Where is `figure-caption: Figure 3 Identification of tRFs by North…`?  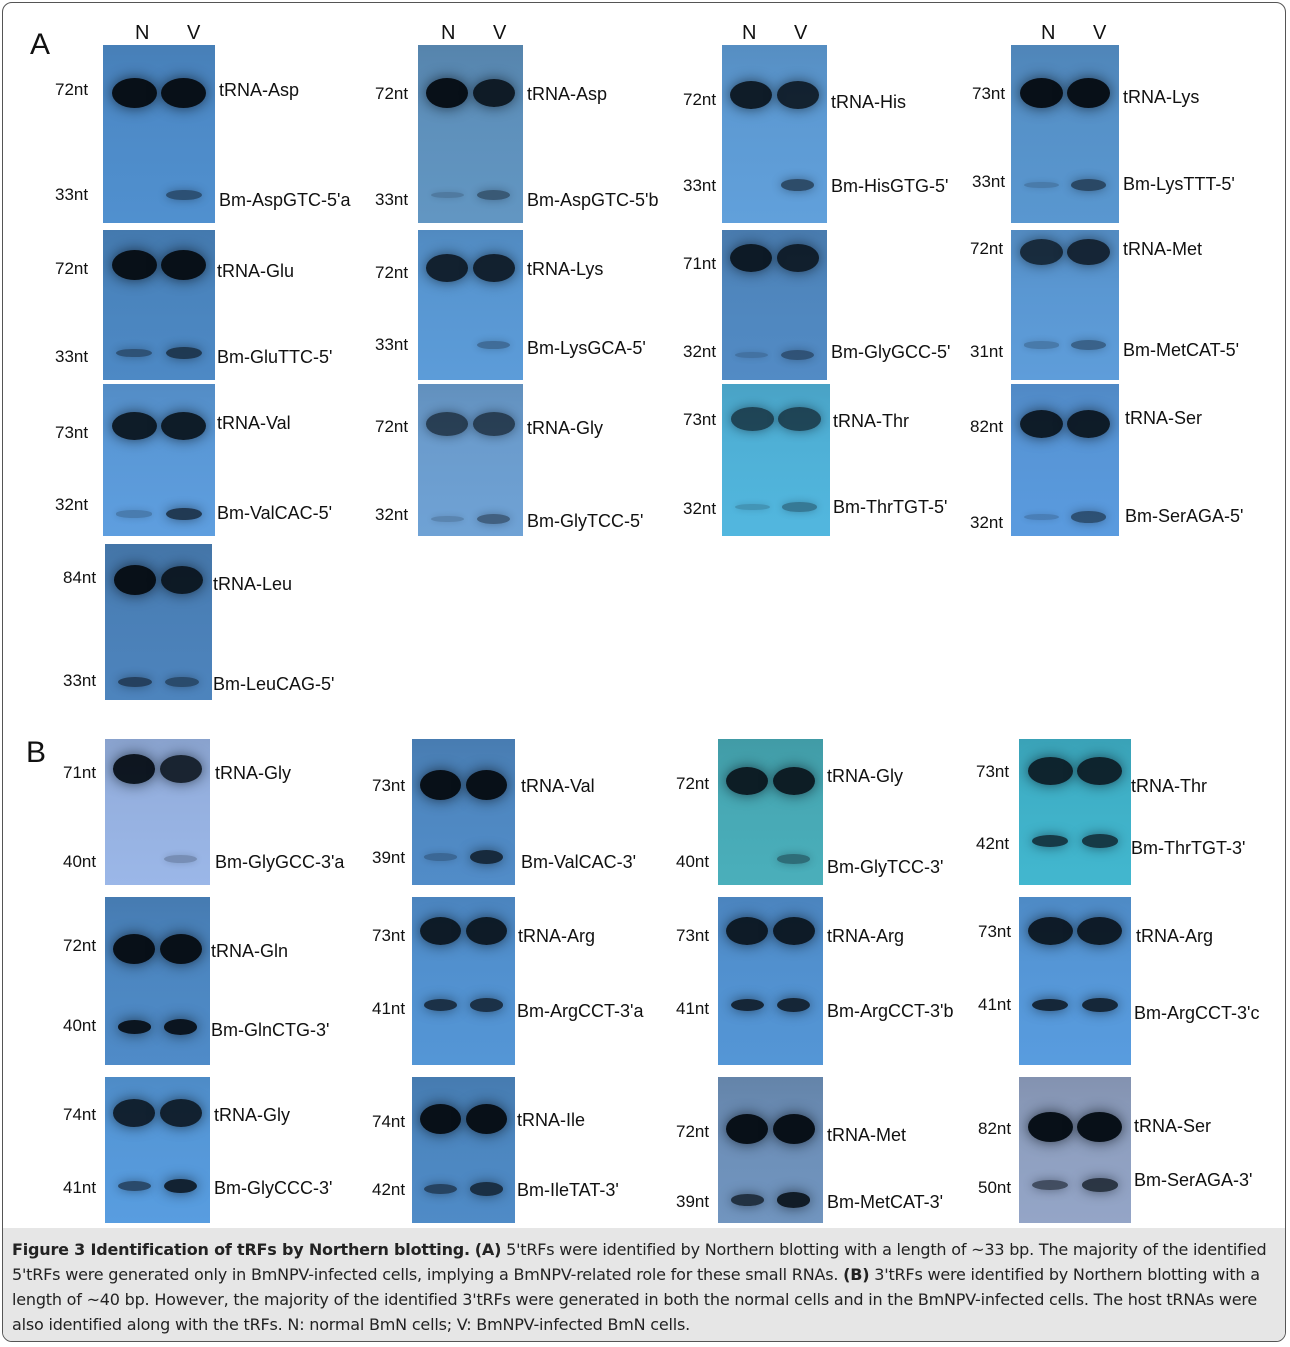 figure-caption: Figure 3 Identification of tRFs by North… is located at coordinates (643, 1287).